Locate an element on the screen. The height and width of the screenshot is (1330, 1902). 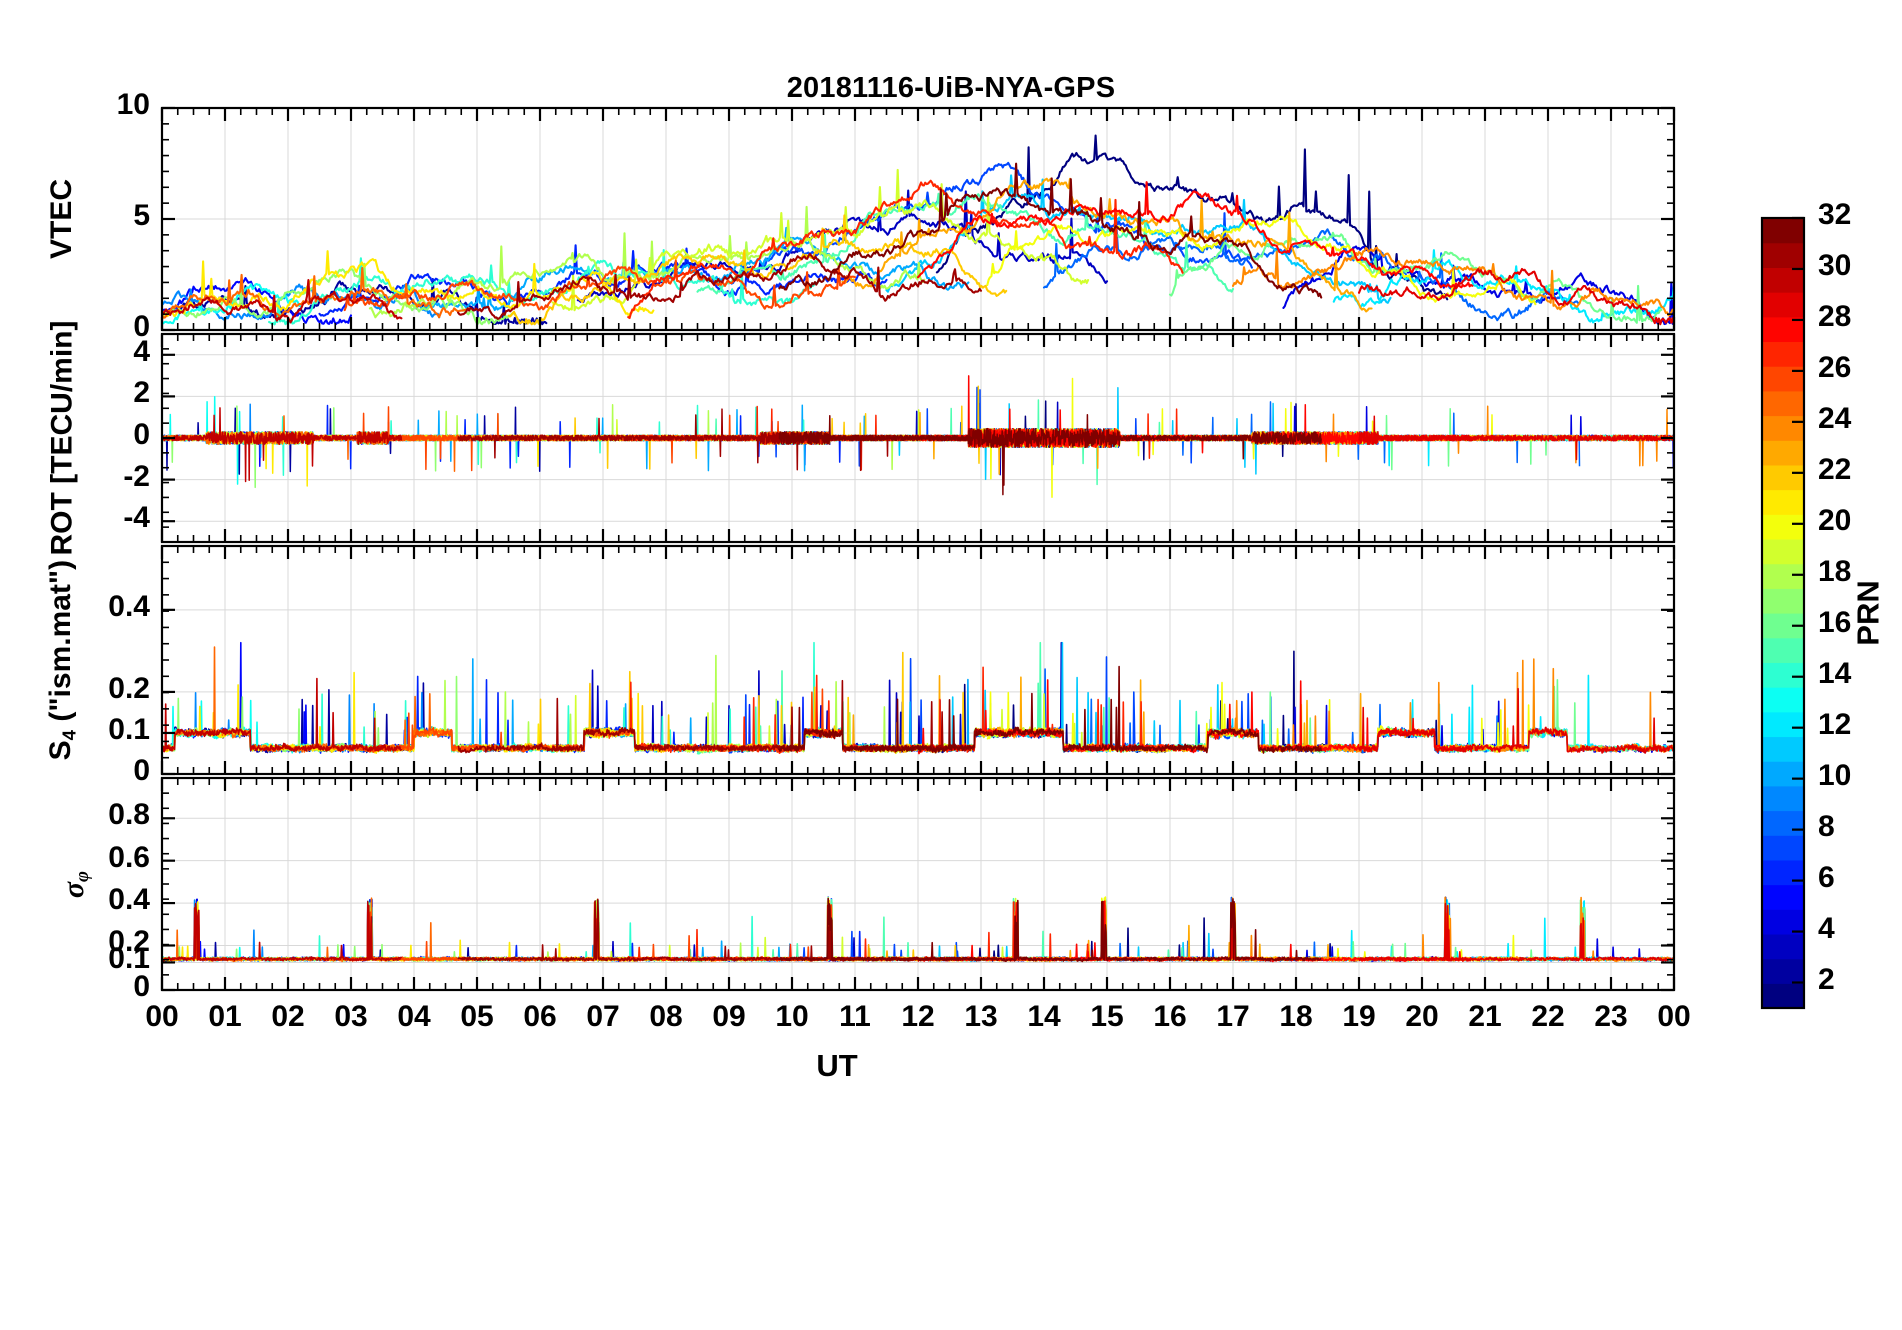
xtick-15: 15 is located at coordinates (1107, 1016).